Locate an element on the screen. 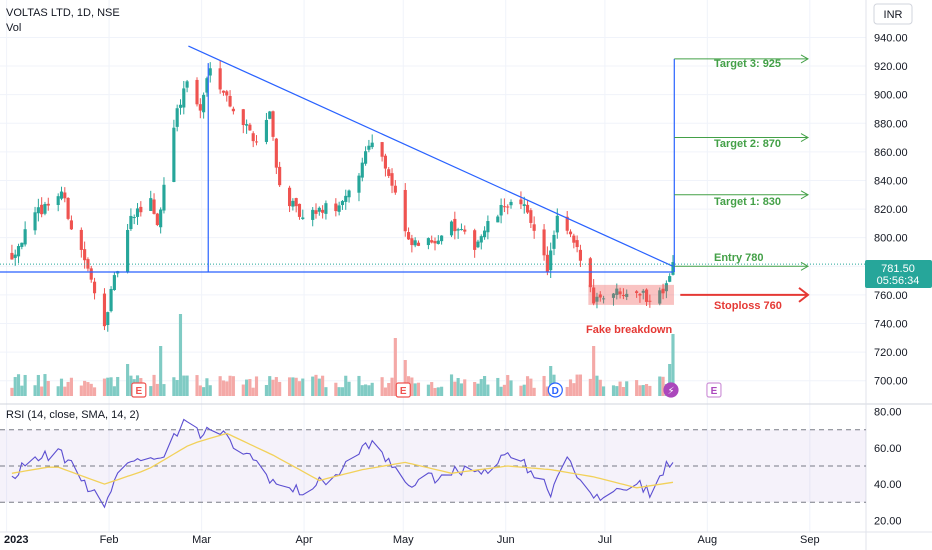 The image size is (932, 550). badge-label: E is located at coordinates (403, 391).